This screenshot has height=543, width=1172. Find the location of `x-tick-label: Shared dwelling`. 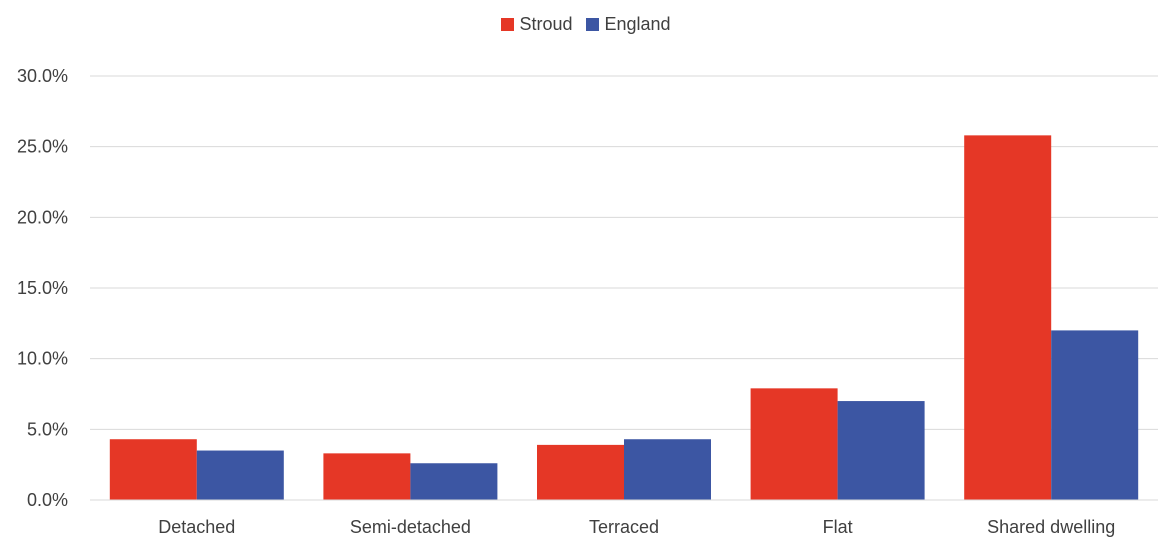

x-tick-label: Shared dwelling is located at coordinates (1051, 527).